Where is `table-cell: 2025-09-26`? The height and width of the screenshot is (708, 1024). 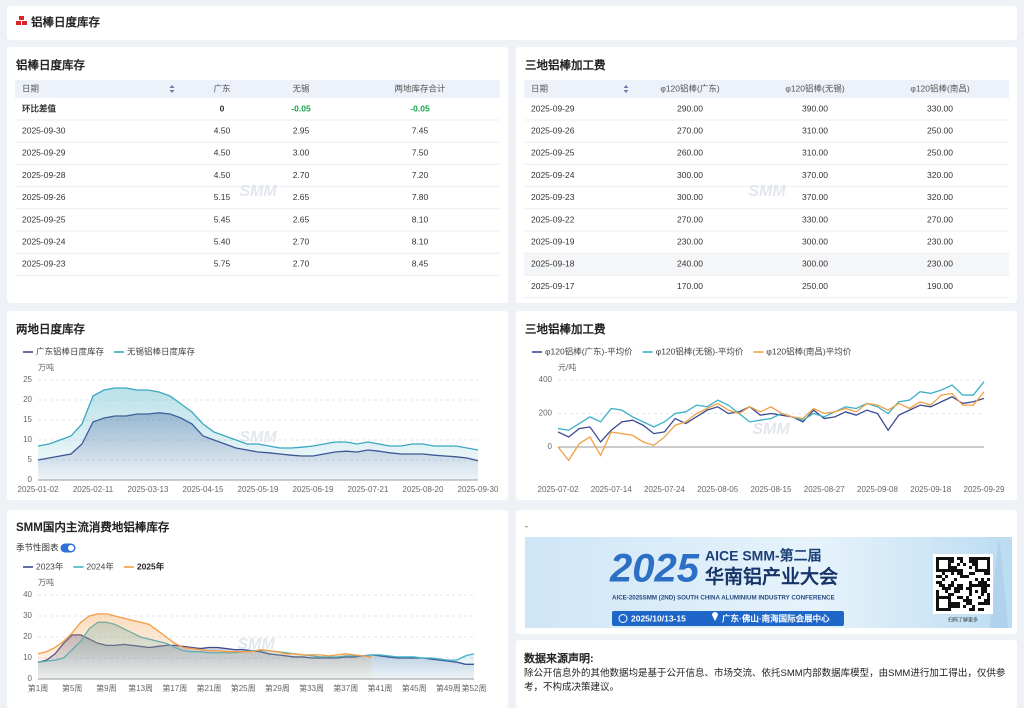
table-cell: 2025-09-26 is located at coordinates (553, 130).